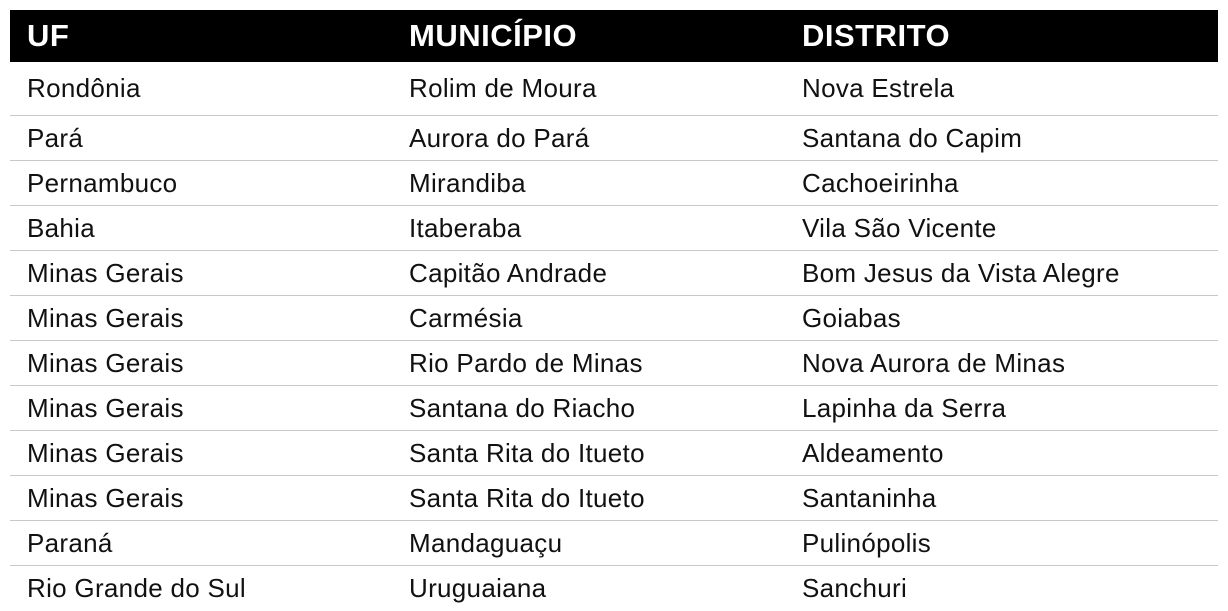 Image resolution: width=1228 pixels, height=611 pixels. I want to click on cell-municipio: Carmésia, so click(588, 318).